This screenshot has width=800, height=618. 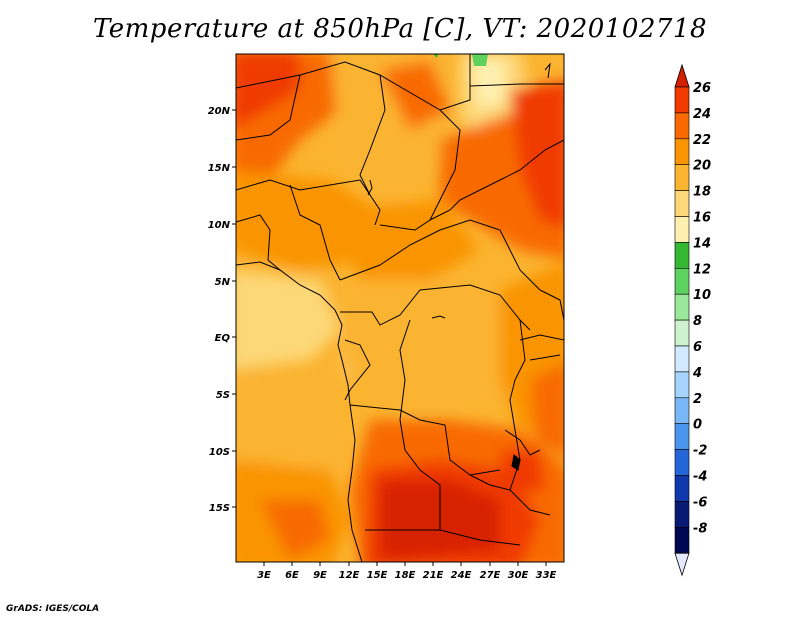 I want to click on lat-label-20n: 20N, so click(x=219, y=111).